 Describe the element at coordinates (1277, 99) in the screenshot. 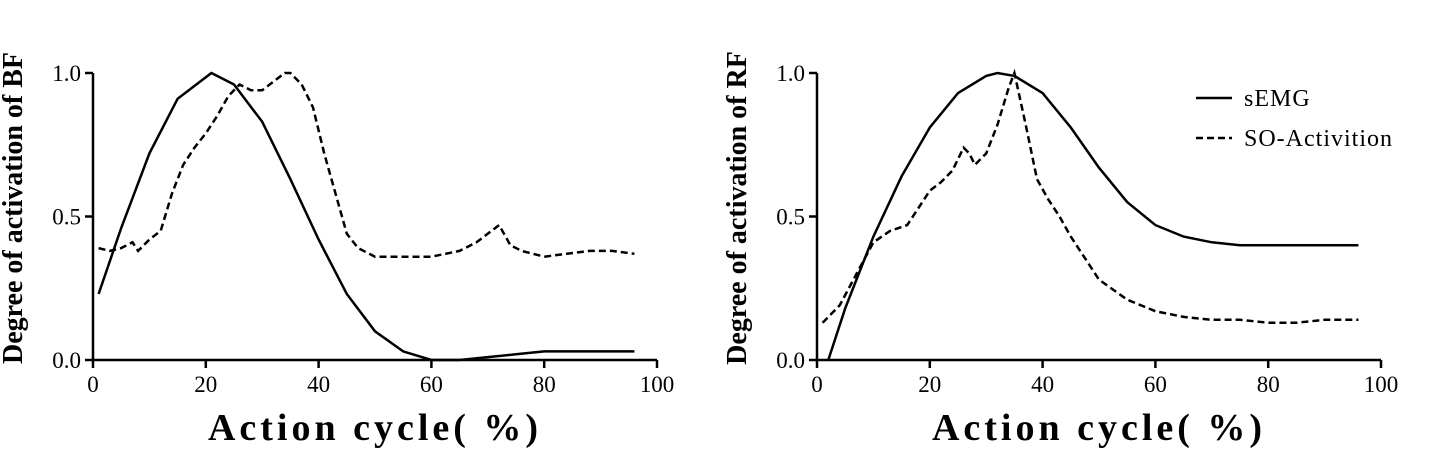

I see `legend-label: sEMG` at that location.